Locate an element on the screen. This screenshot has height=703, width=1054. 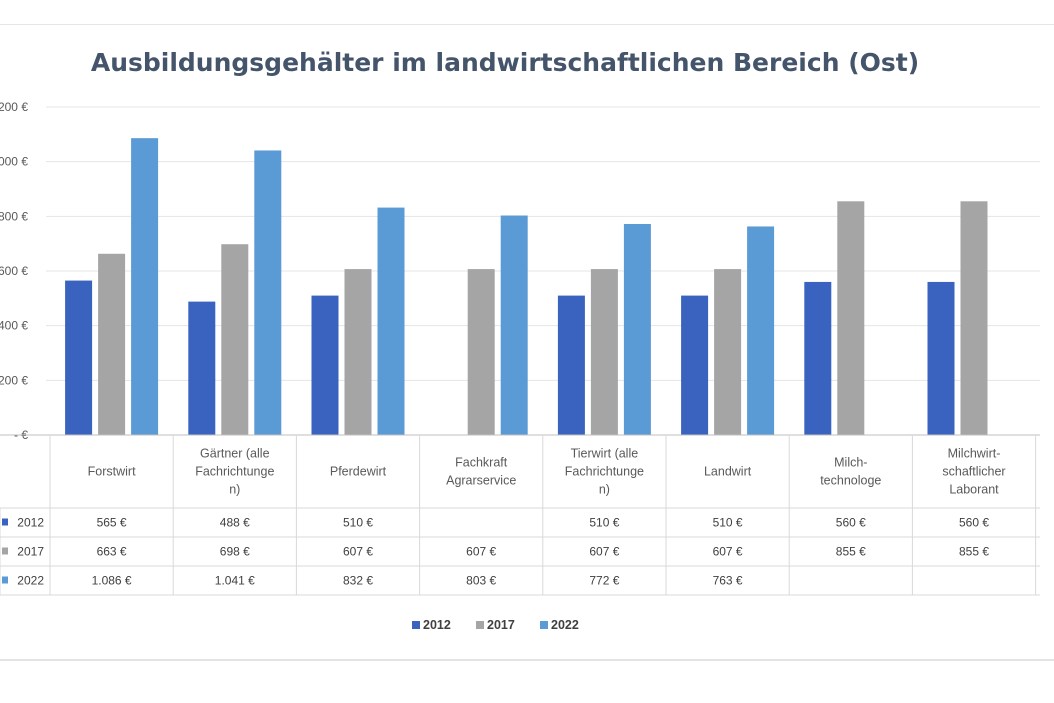
y-tick-label: 200 € is located at coordinates (14, 380).